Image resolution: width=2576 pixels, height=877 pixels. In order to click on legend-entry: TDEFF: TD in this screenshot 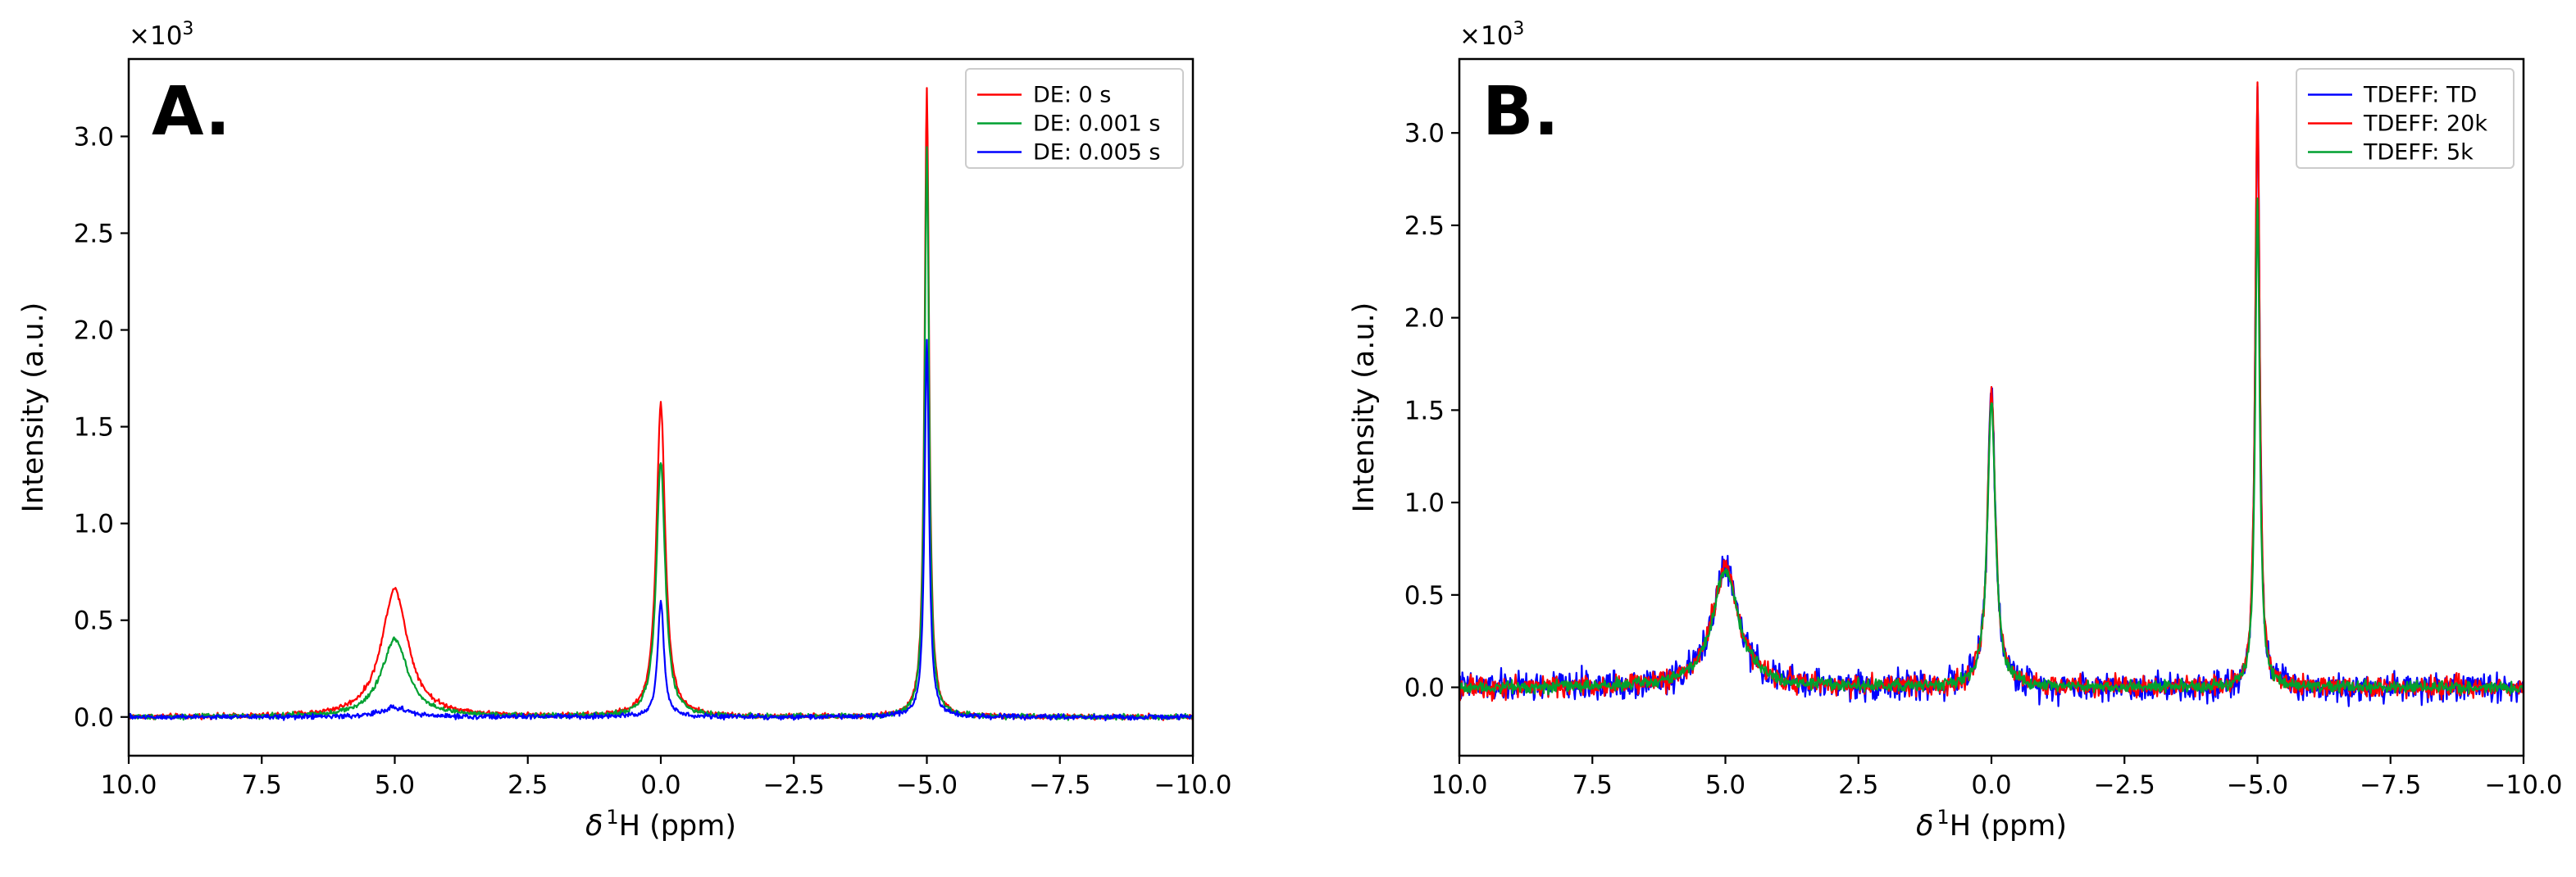, I will do `click(2420, 95)`.